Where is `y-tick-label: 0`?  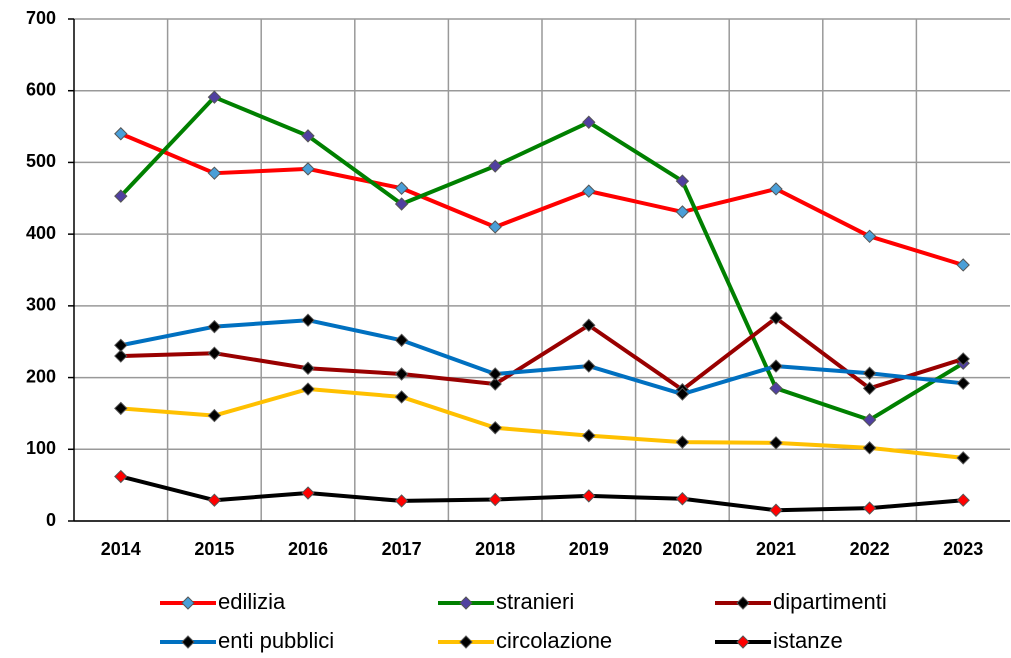
y-tick-label: 0 is located at coordinates (51, 520).